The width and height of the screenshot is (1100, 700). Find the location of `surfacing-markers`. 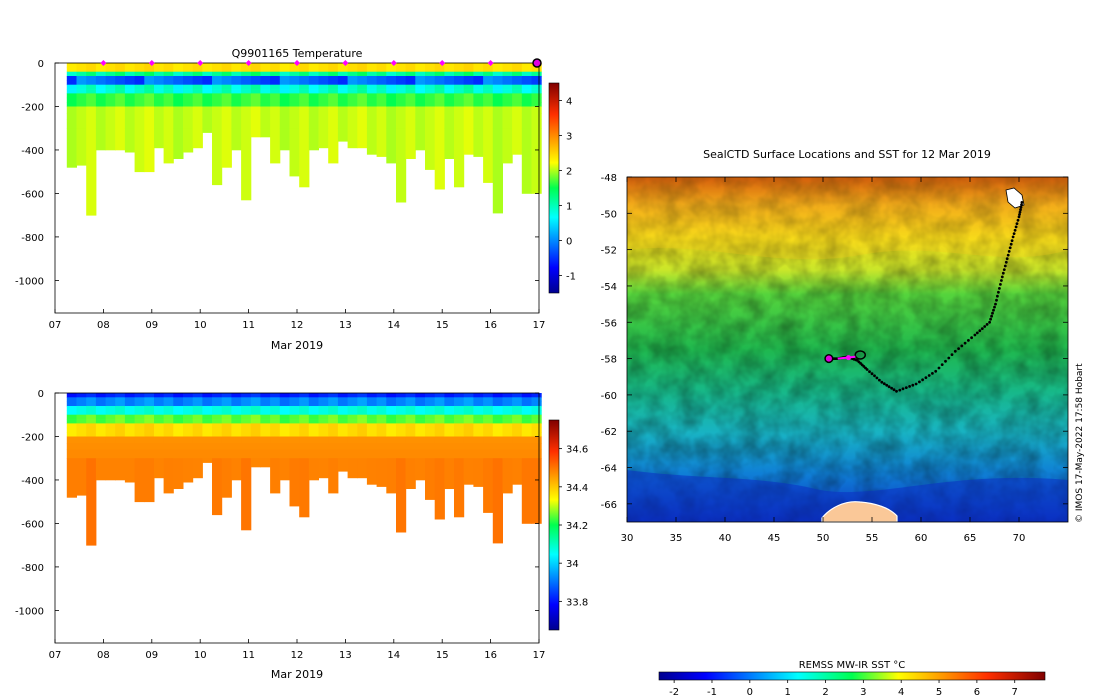

surfacing-markers is located at coordinates (297, 63).